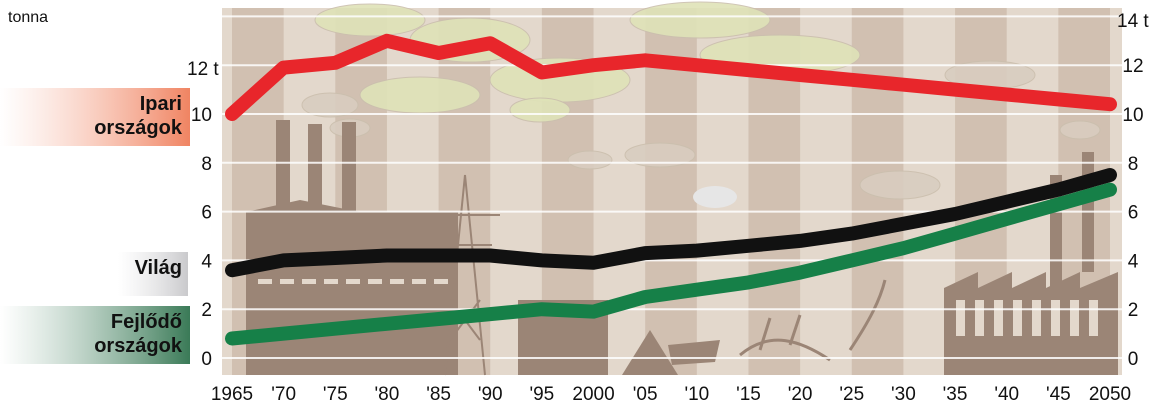 The image size is (1159, 407). What do you see at coordinates (650, 352) in the screenshot?
I see `rubble-shape` at bounding box center [650, 352].